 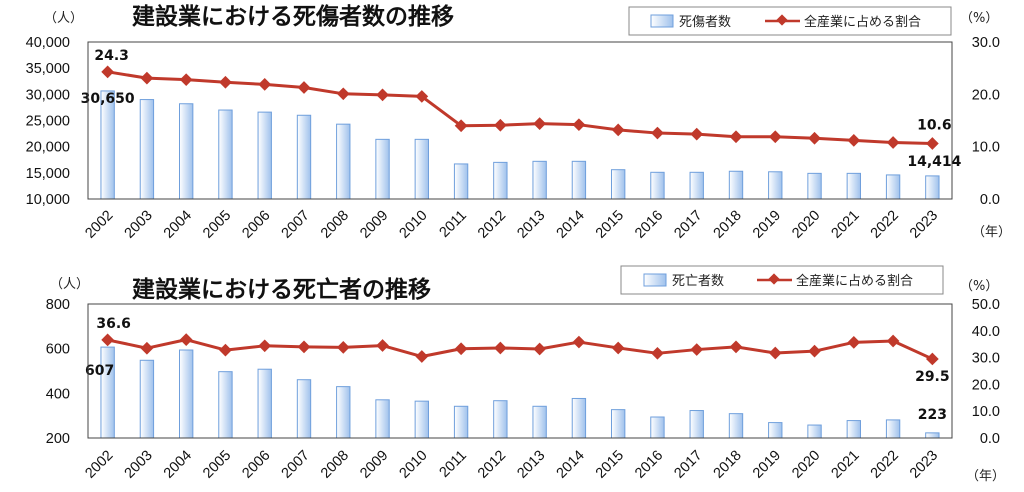 What do you see at coordinates (58, 372) in the screenshot?
I see `left-axis: 200 400 600 800` at bounding box center [58, 372].